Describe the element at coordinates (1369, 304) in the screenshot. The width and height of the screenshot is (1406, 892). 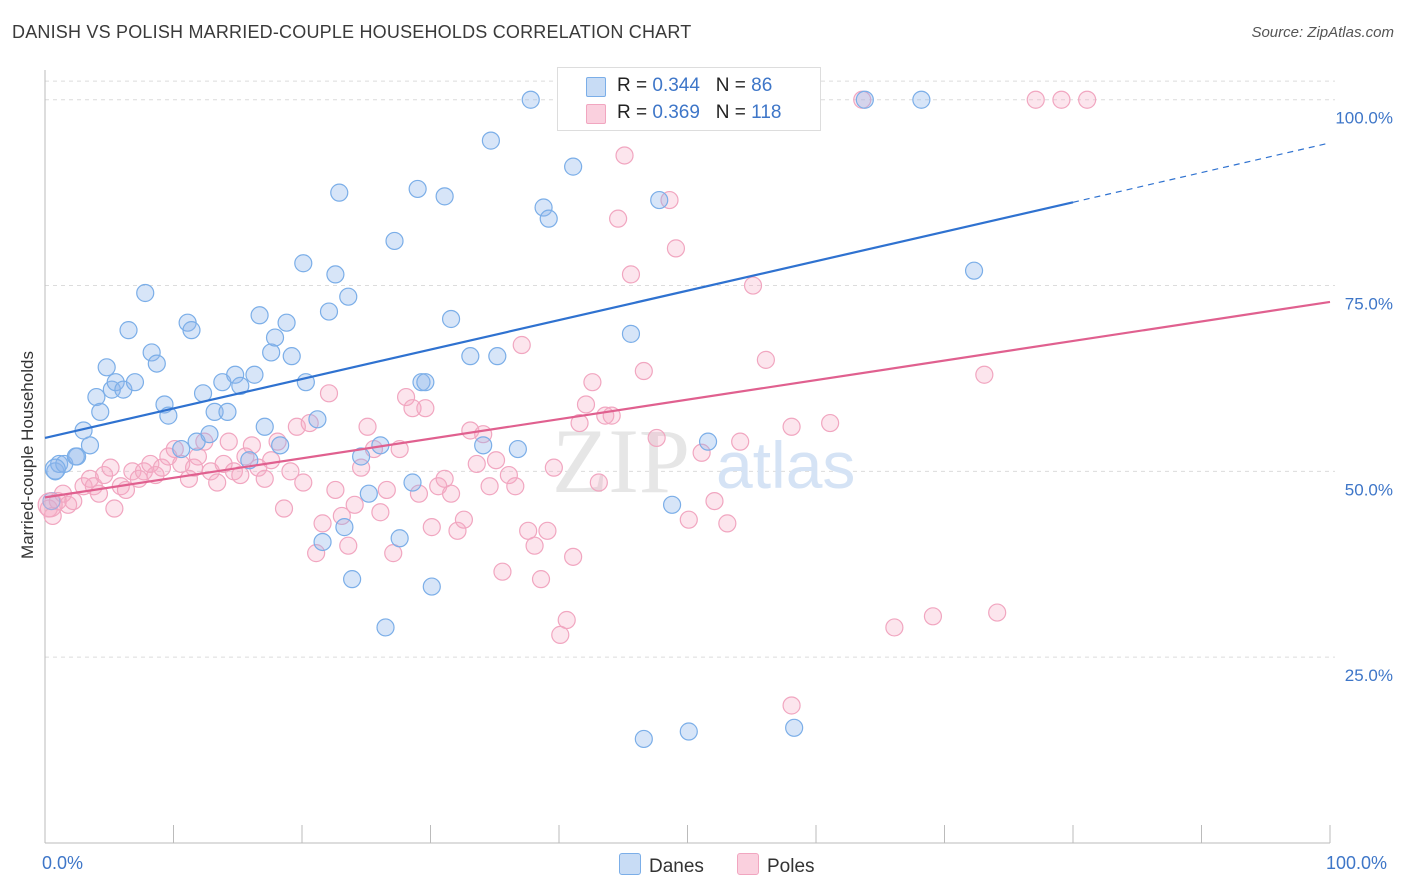
I see `y-tick-label: 75.0%` at that location.